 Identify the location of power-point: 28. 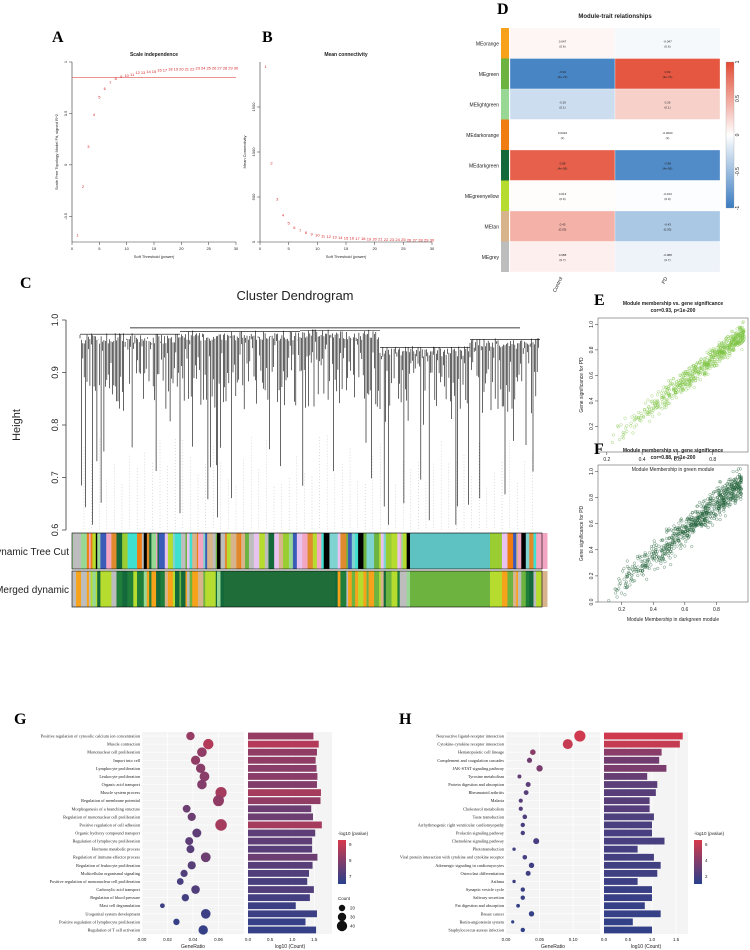
(420, 239).